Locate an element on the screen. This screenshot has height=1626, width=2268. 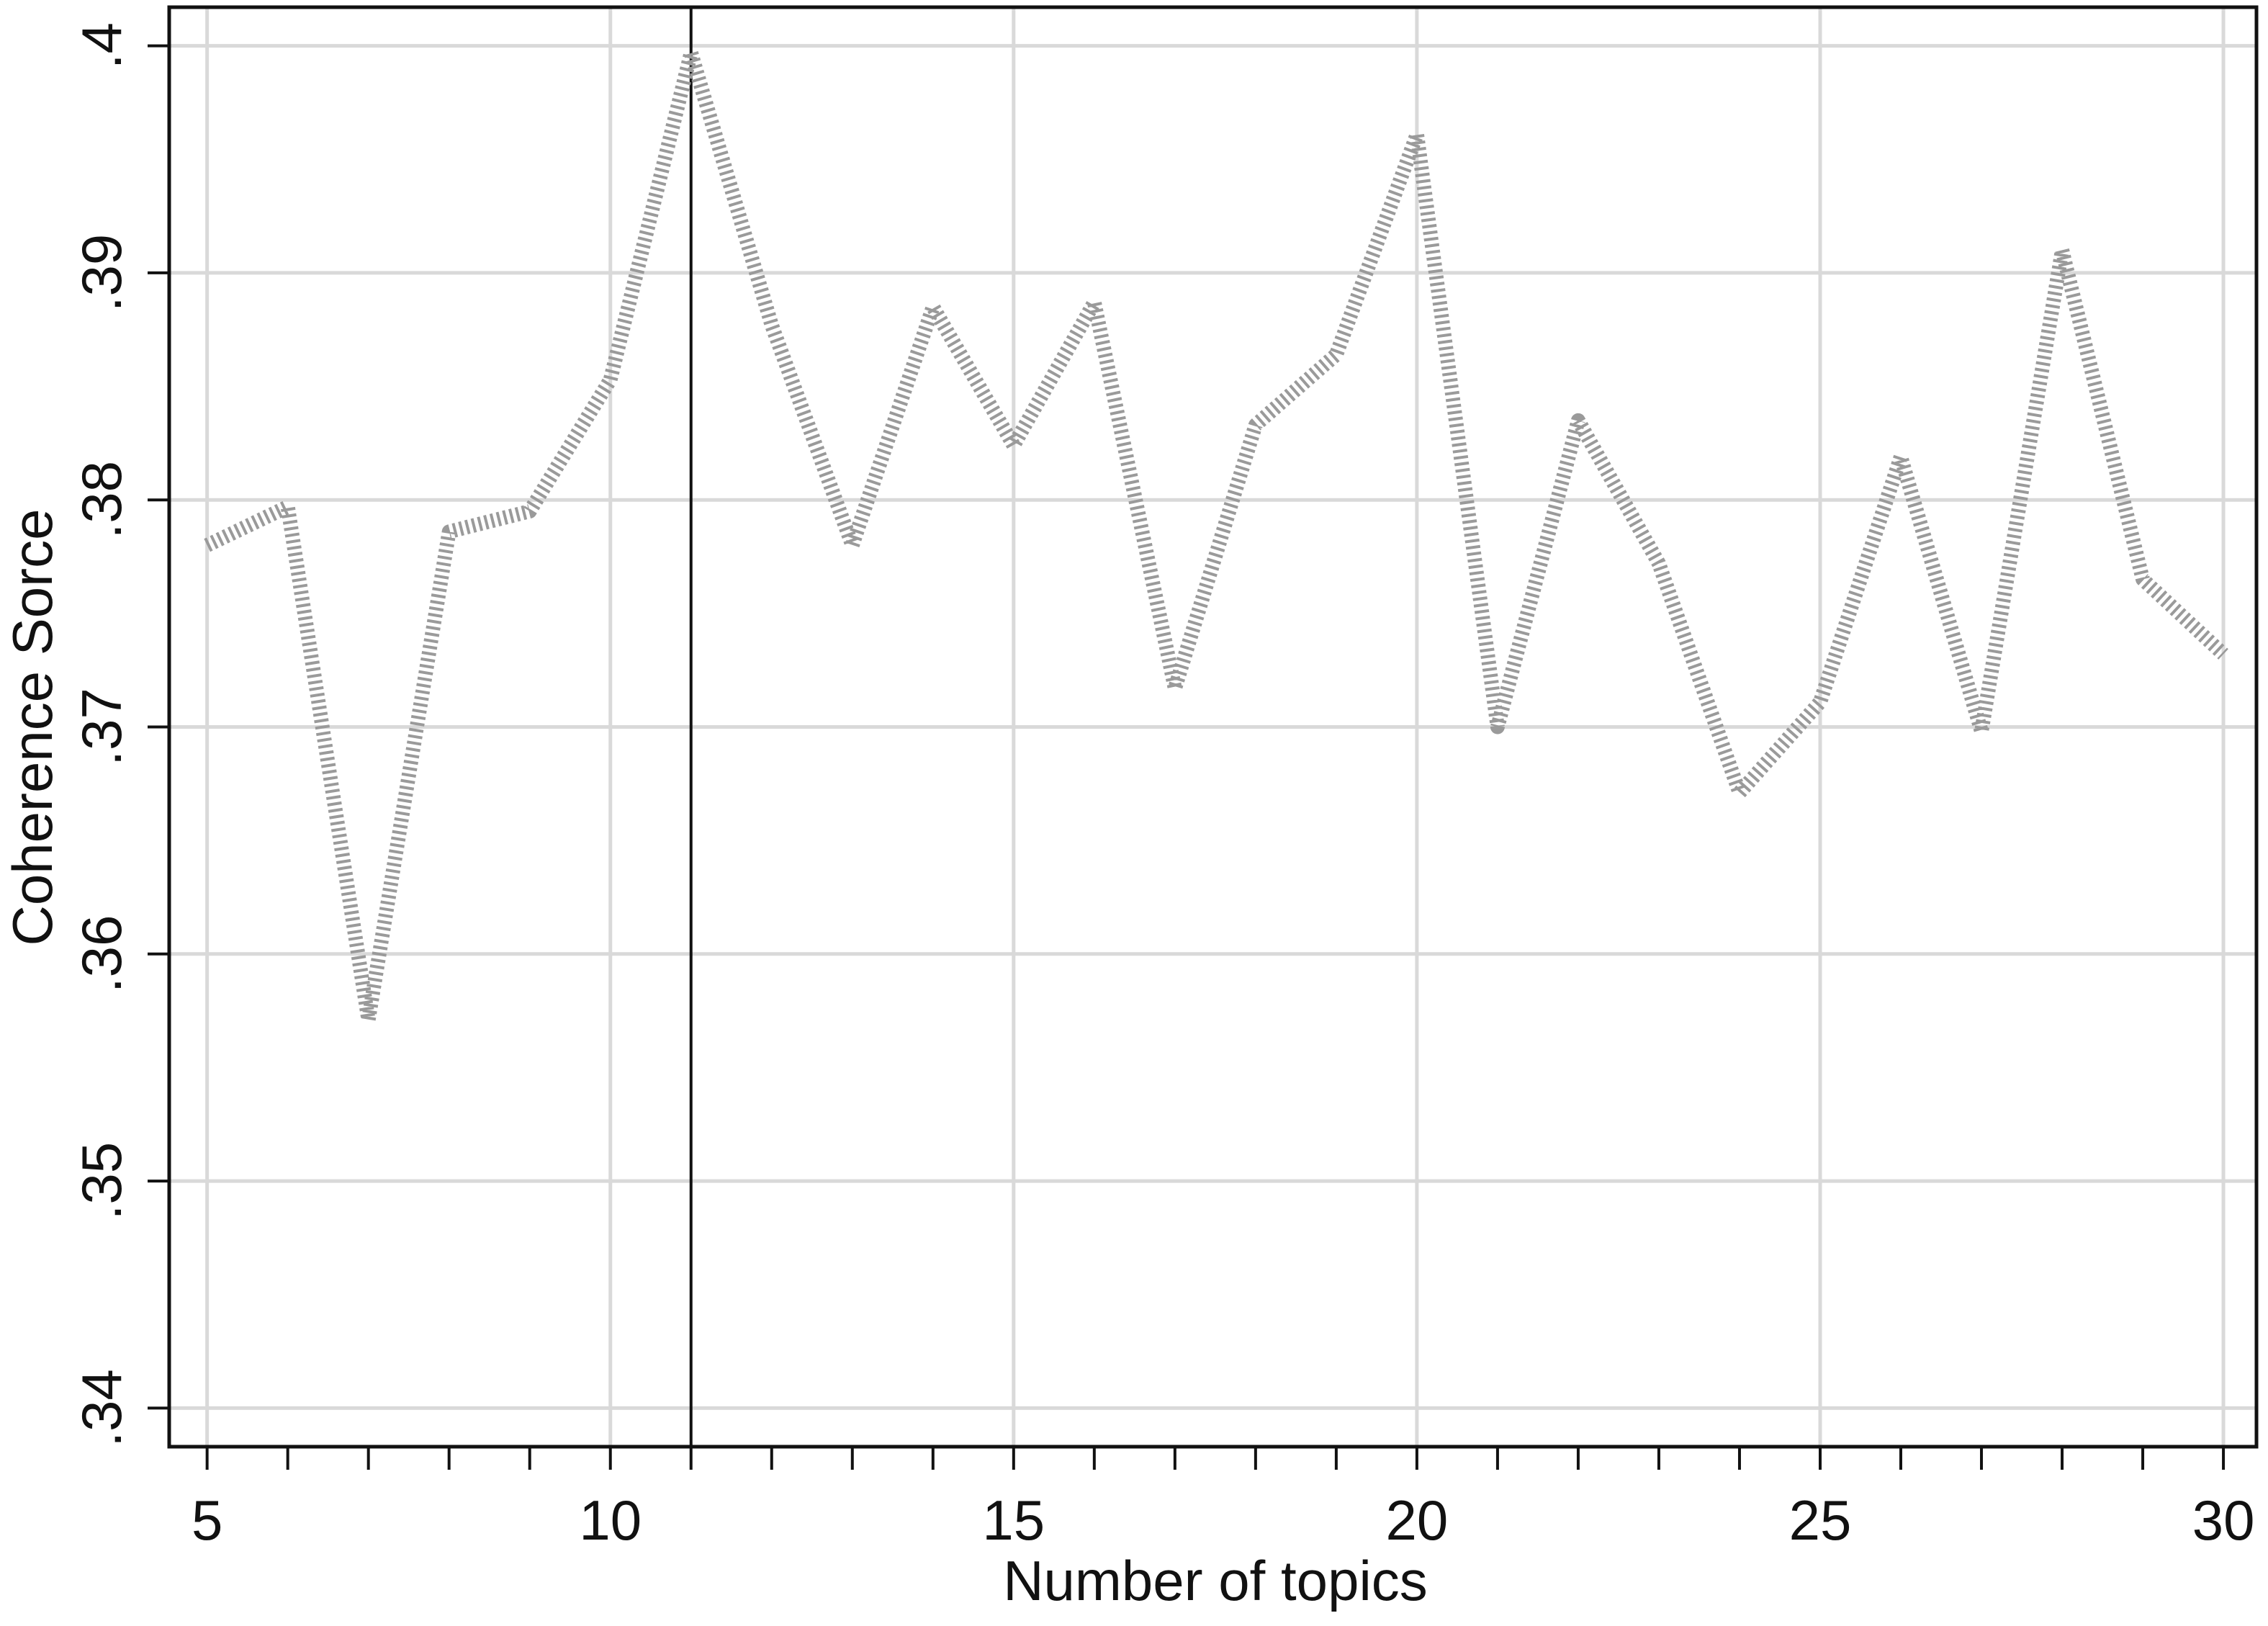
y-tick-label: .34 is located at coordinates (101, 1408).